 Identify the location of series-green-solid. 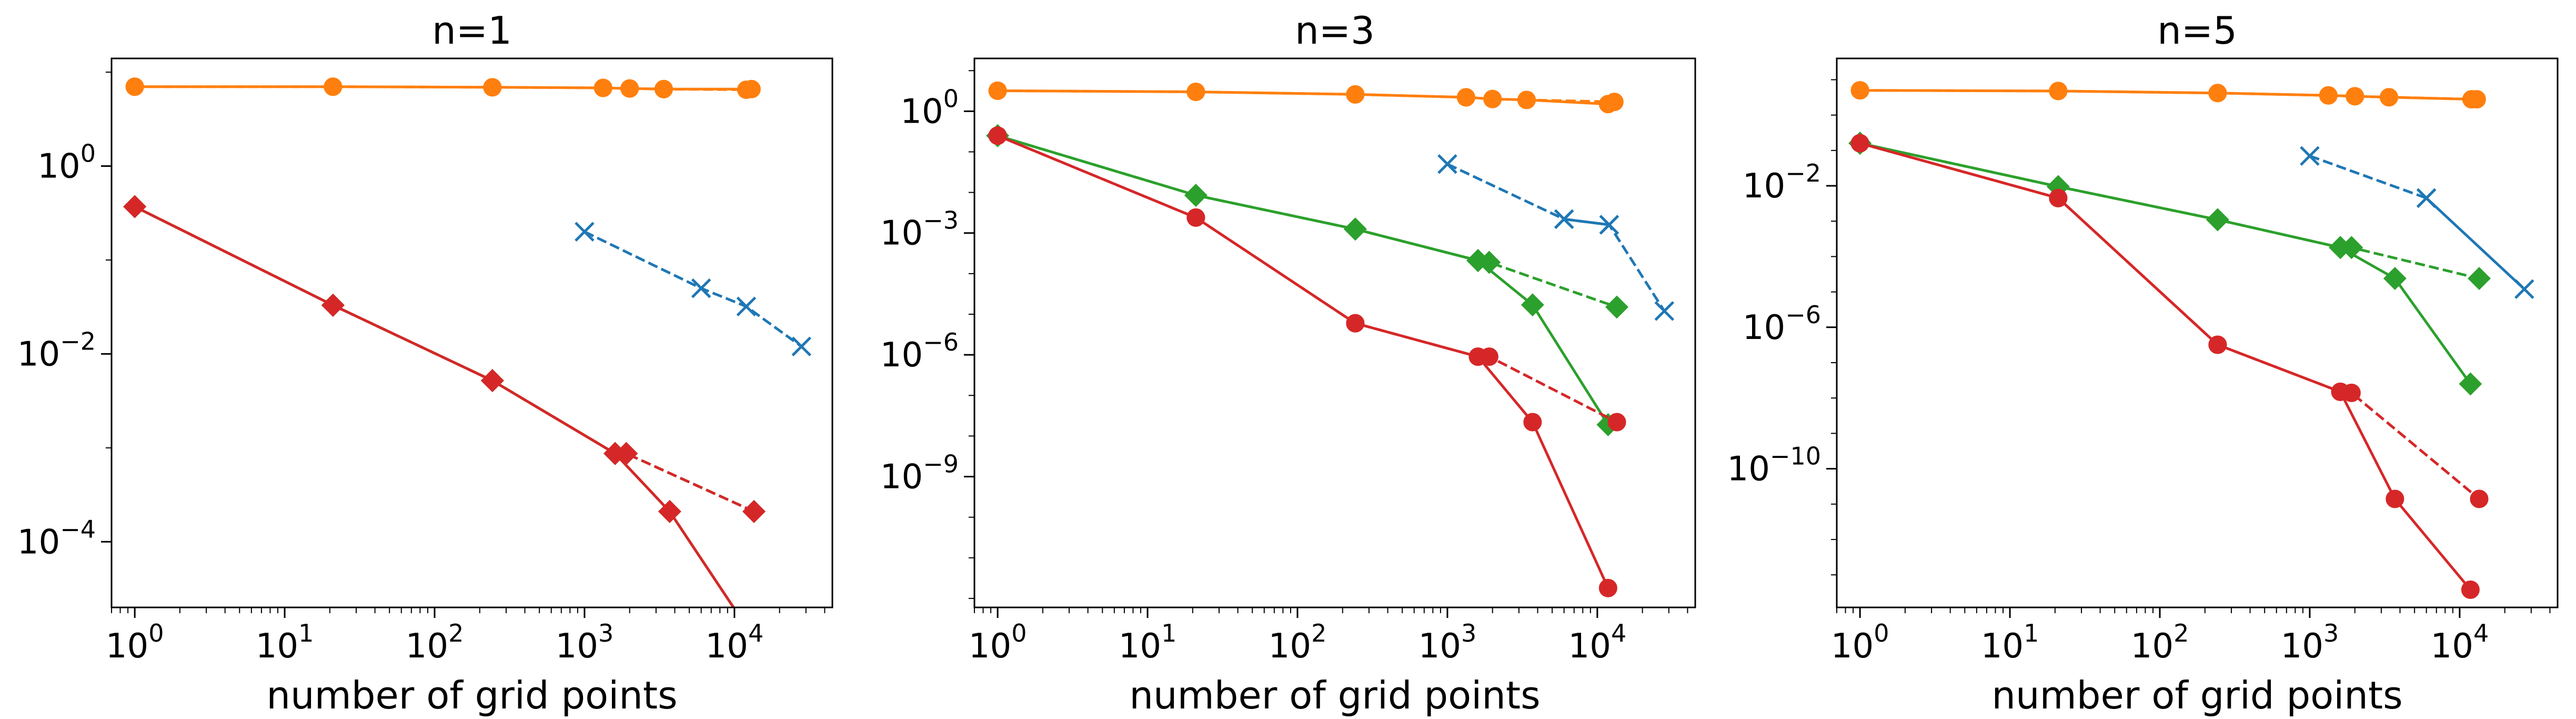
(2165, 264).